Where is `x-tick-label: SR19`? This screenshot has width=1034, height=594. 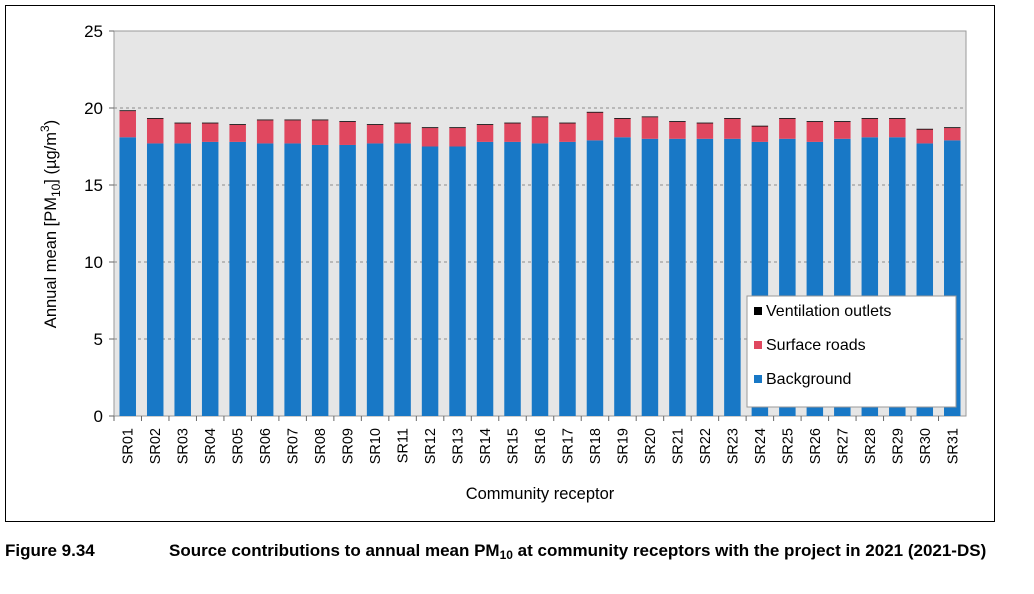
x-tick-label: SR19 is located at coordinates (623, 446).